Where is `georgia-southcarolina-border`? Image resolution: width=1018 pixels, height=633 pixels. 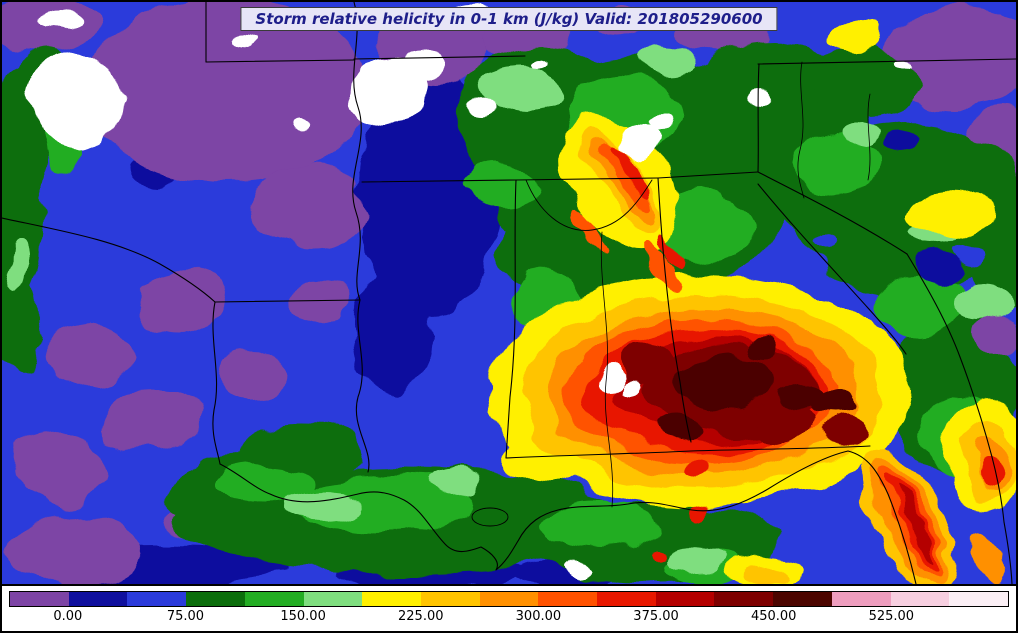 georgia-southcarolina-border is located at coordinates (832, 269).